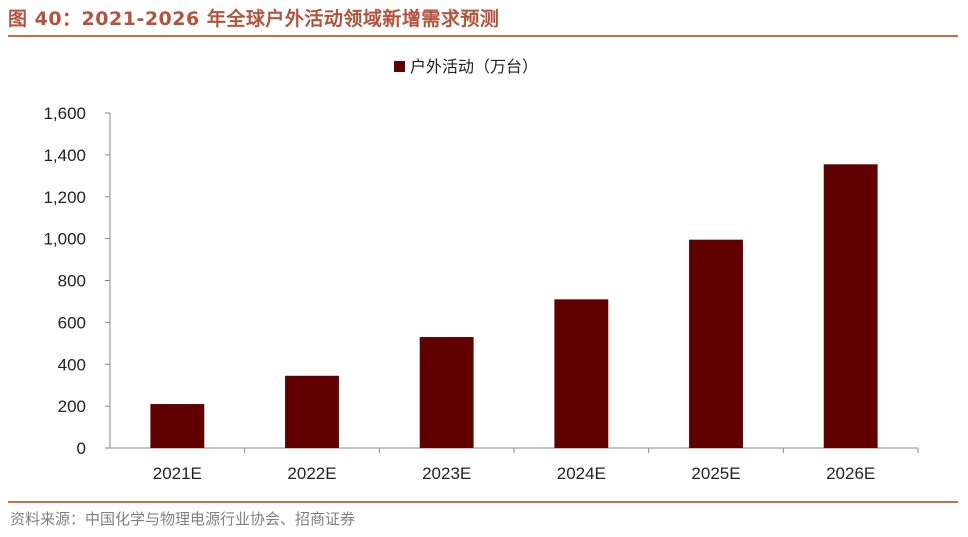  What do you see at coordinates (715, 473) in the screenshot?
I see `x-tick-label: 2025E` at bounding box center [715, 473].